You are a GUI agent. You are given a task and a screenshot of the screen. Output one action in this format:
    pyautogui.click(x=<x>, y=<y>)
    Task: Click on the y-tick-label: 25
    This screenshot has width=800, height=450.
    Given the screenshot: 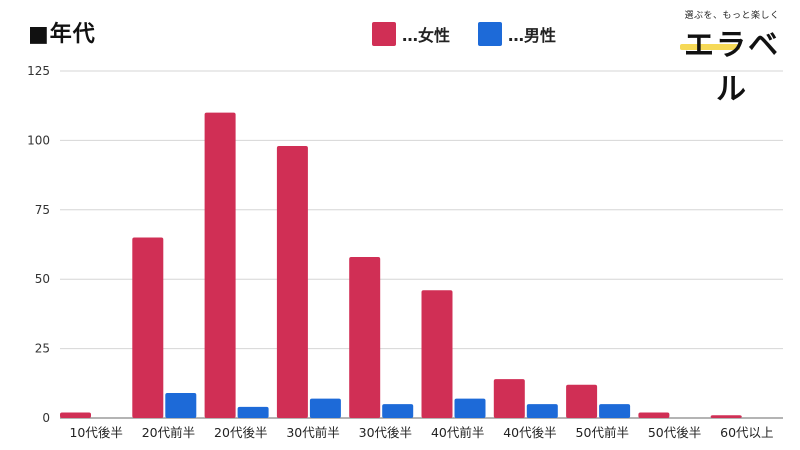 What is the action you would take?
    pyautogui.click(x=42, y=349)
    